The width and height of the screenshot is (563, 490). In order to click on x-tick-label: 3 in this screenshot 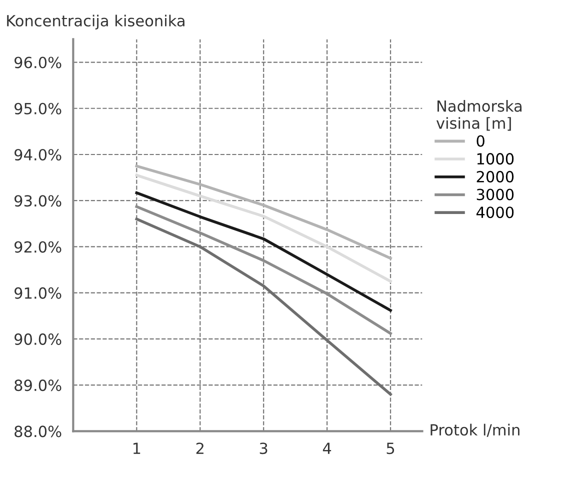, I will do `click(264, 448)`.